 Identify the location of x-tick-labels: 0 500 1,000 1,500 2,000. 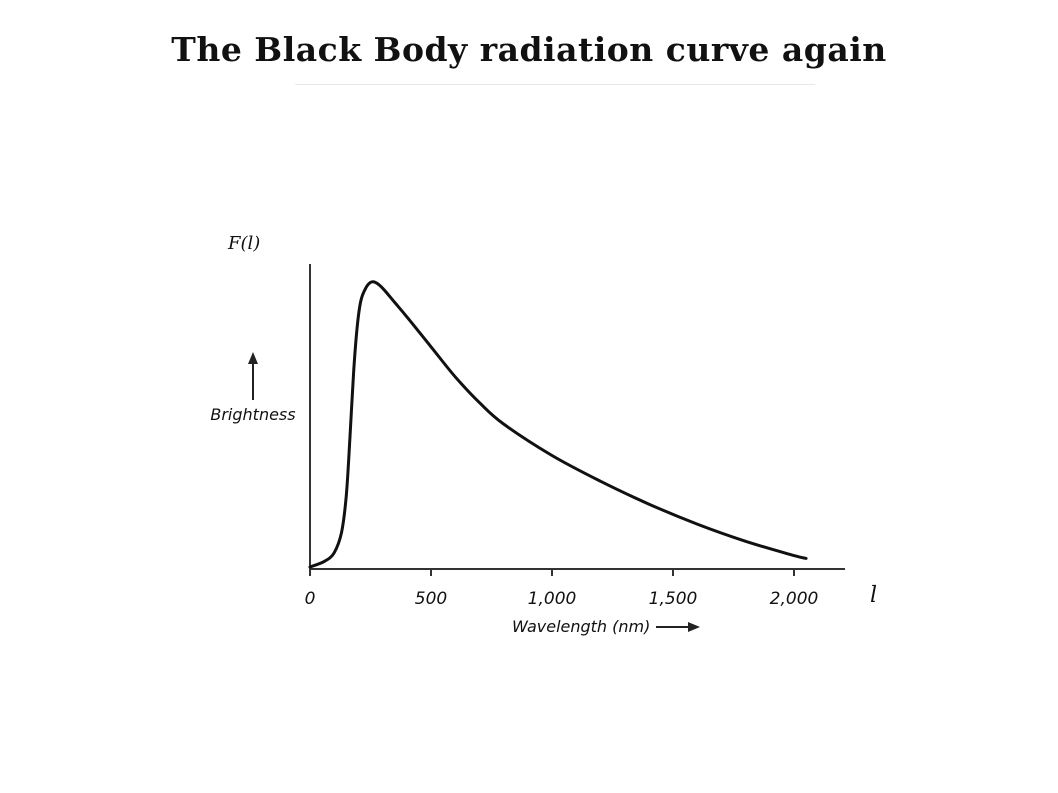
(562, 599).